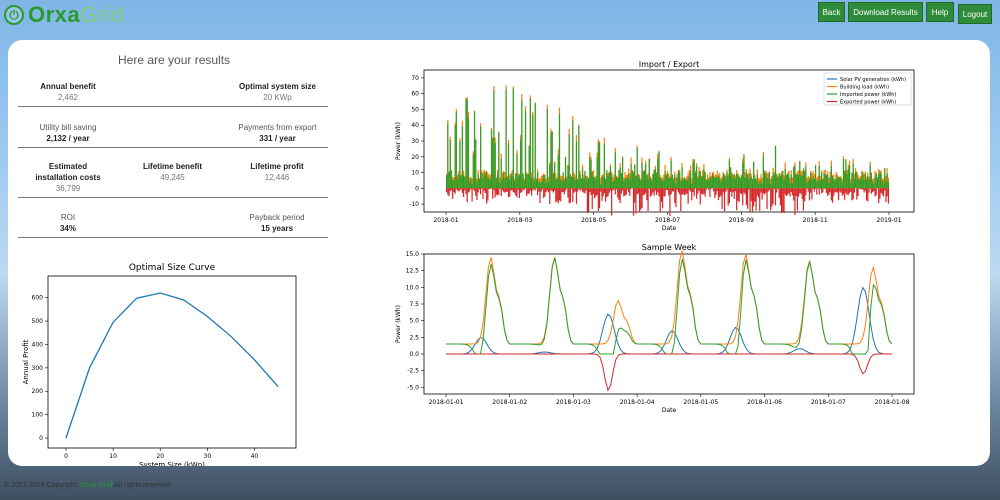 The width and height of the screenshot is (1000, 500). I want to click on footer-brand-link: Orxa Grid, so click(96, 485).